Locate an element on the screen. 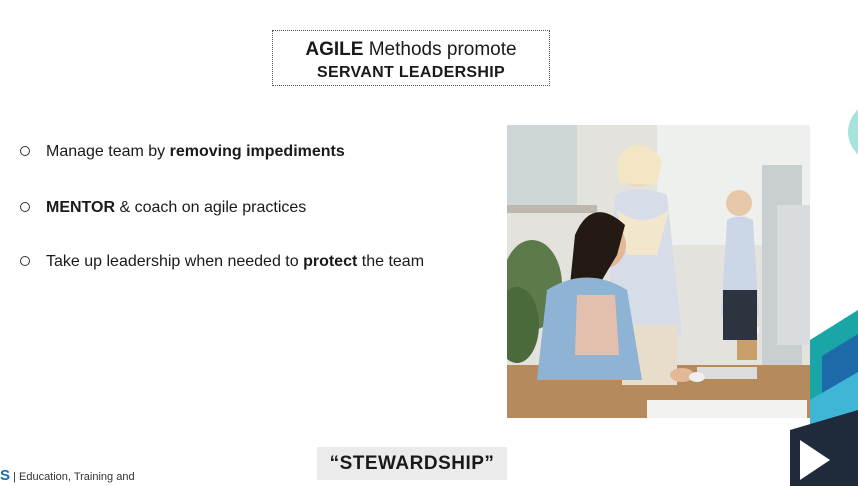 The height and width of the screenshot is (486, 858). slide-title-box: AGILE Methods promote SERVANT LEADERSHIP is located at coordinates (411, 58).